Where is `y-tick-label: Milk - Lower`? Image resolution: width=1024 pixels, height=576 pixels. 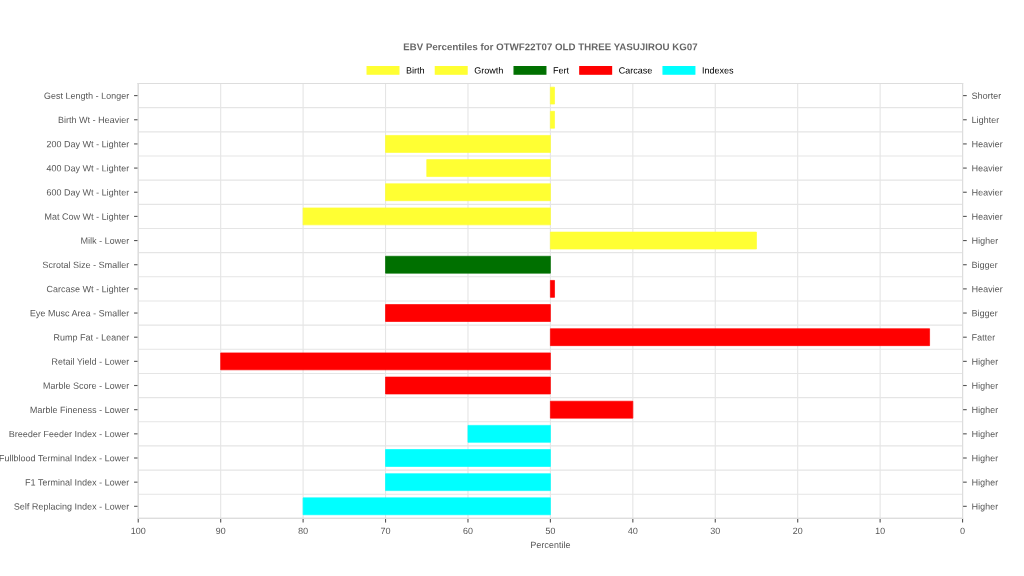
y-tick-label: Milk - Lower is located at coordinates (105, 240).